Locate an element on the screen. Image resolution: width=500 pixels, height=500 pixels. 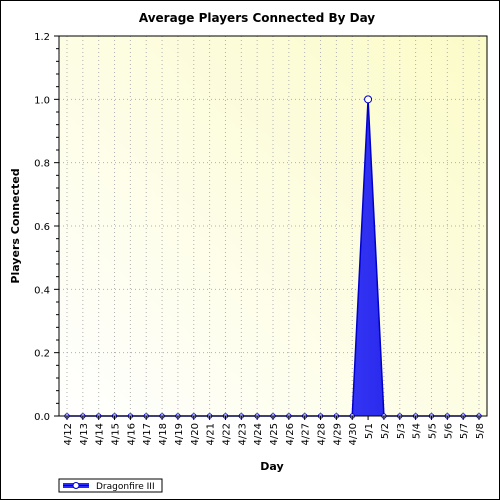
x-tick-label: 4/26 is located at coordinates (290, 434).